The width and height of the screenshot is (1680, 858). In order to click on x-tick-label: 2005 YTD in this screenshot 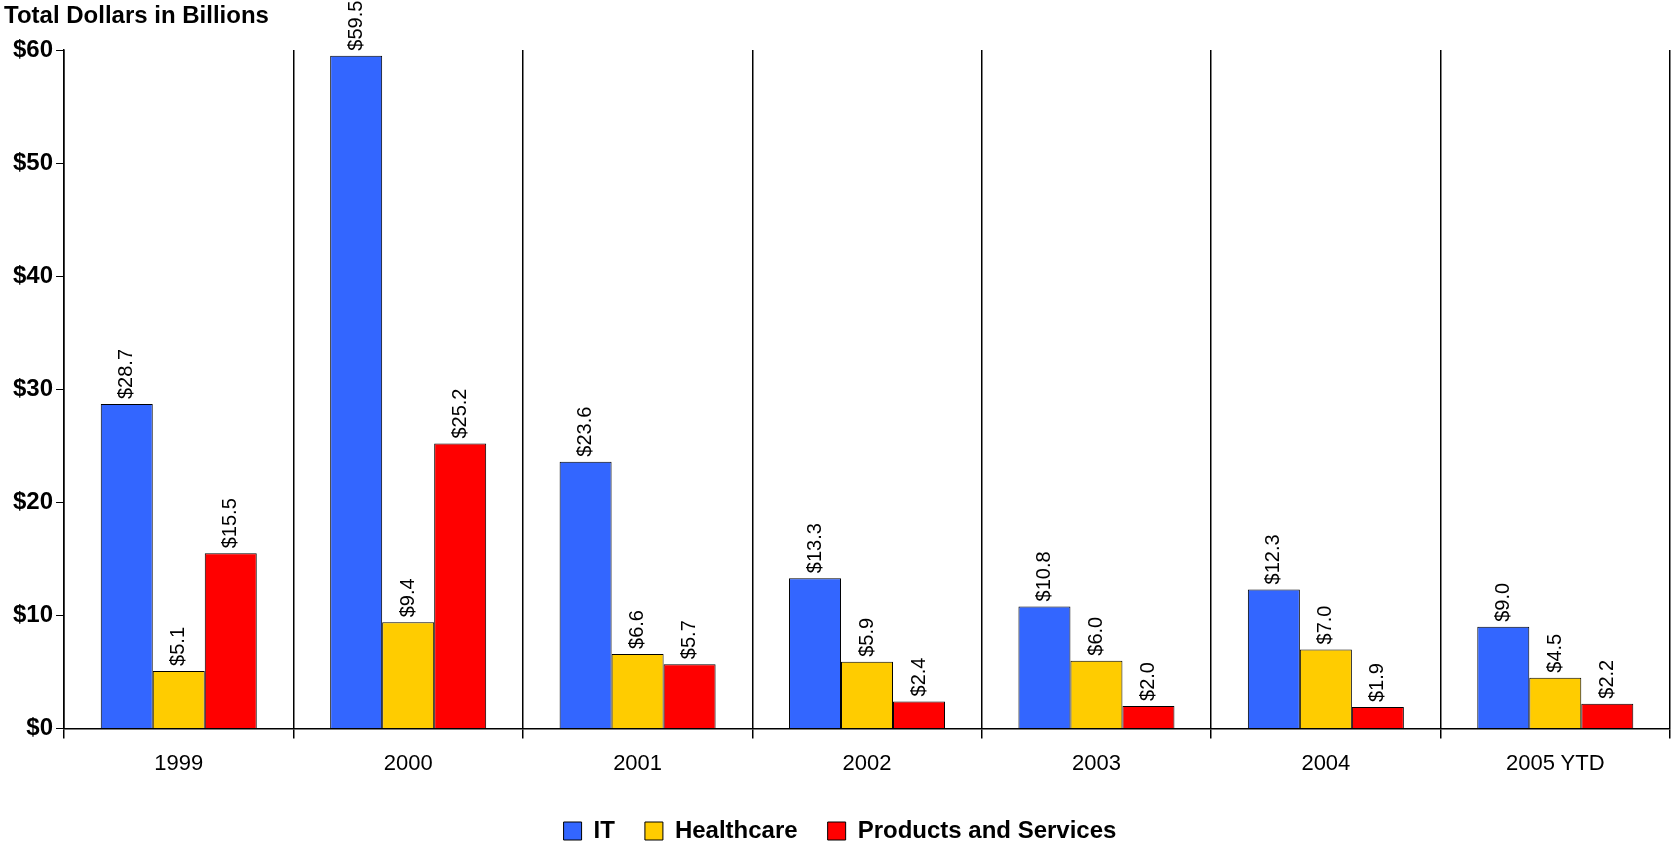, I will do `click(1555, 762)`.